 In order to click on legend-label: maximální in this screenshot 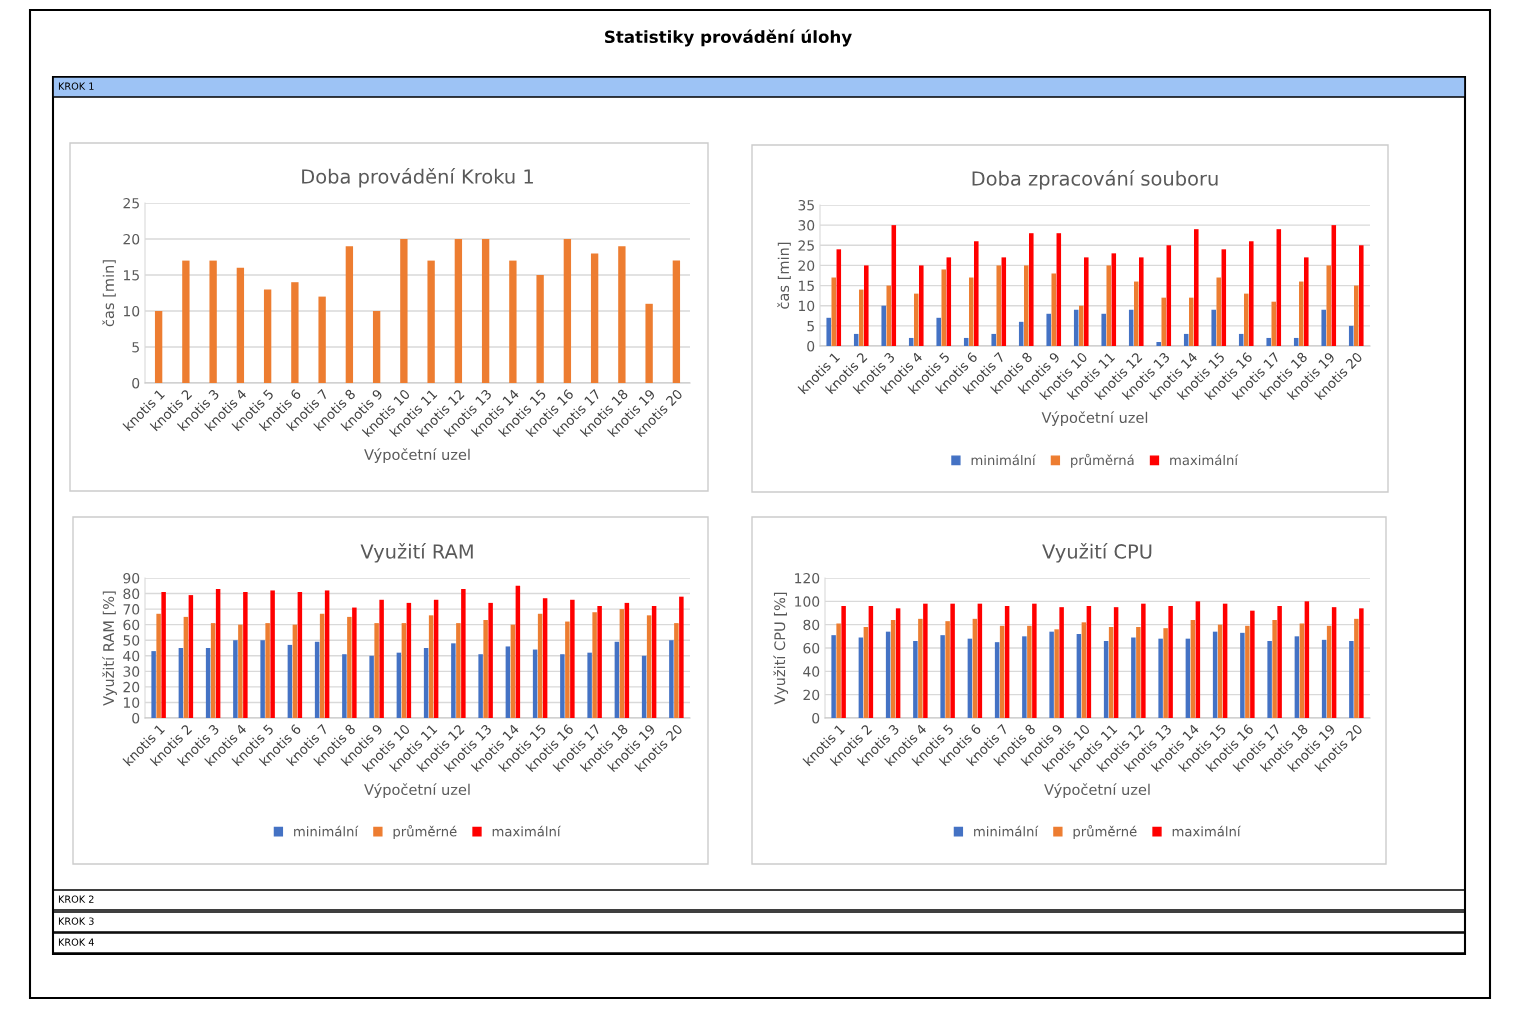, I will do `click(526, 831)`.